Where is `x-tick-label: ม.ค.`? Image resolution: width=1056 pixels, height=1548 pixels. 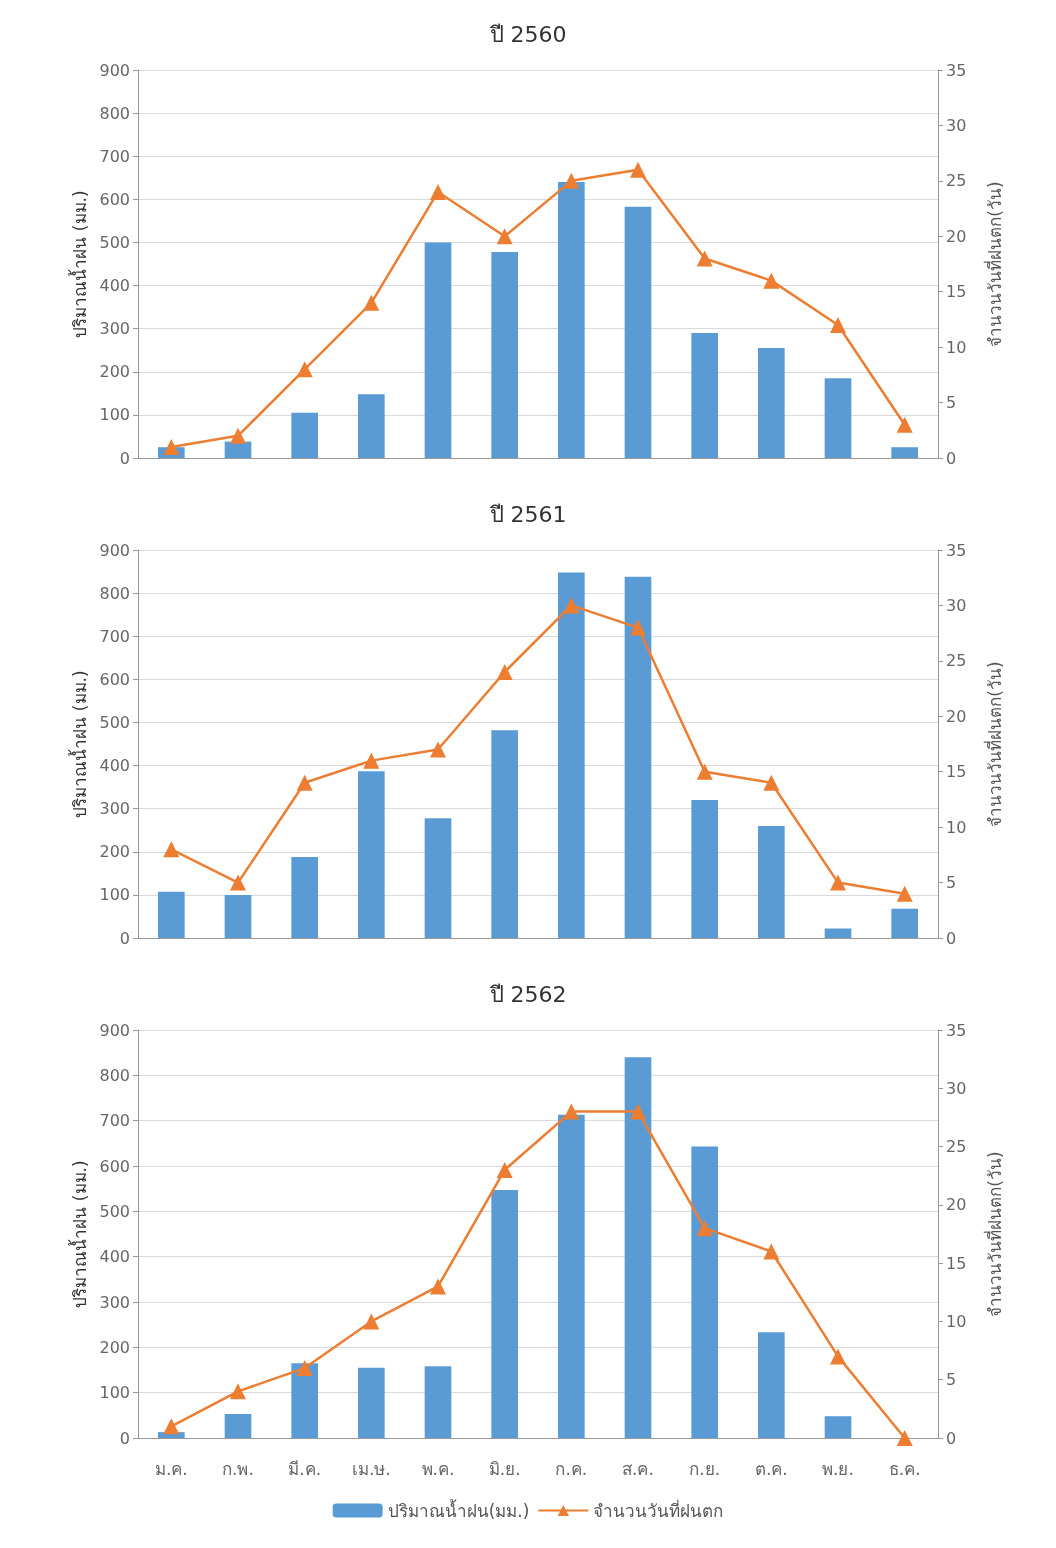 x-tick-label: ม.ค. is located at coordinates (171, 1468).